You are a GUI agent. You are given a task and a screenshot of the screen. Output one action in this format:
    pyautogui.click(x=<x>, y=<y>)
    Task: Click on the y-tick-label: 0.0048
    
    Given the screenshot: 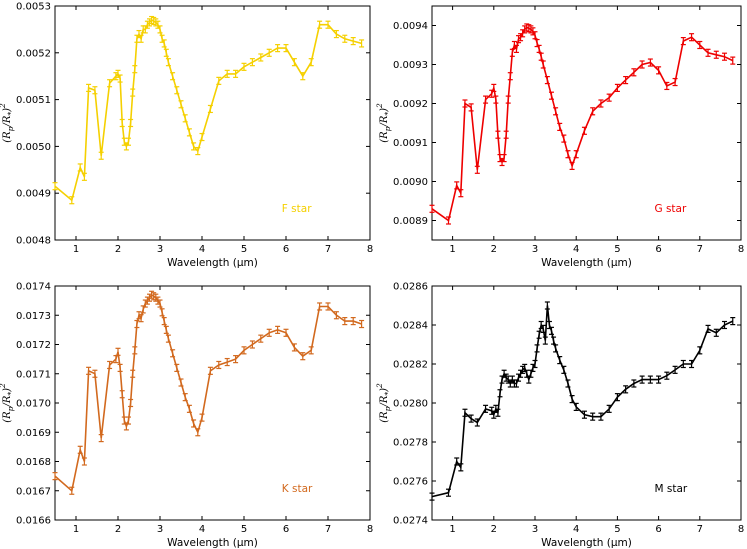 What is the action you would take?
    pyautogui.click(x=33, y=241)
    